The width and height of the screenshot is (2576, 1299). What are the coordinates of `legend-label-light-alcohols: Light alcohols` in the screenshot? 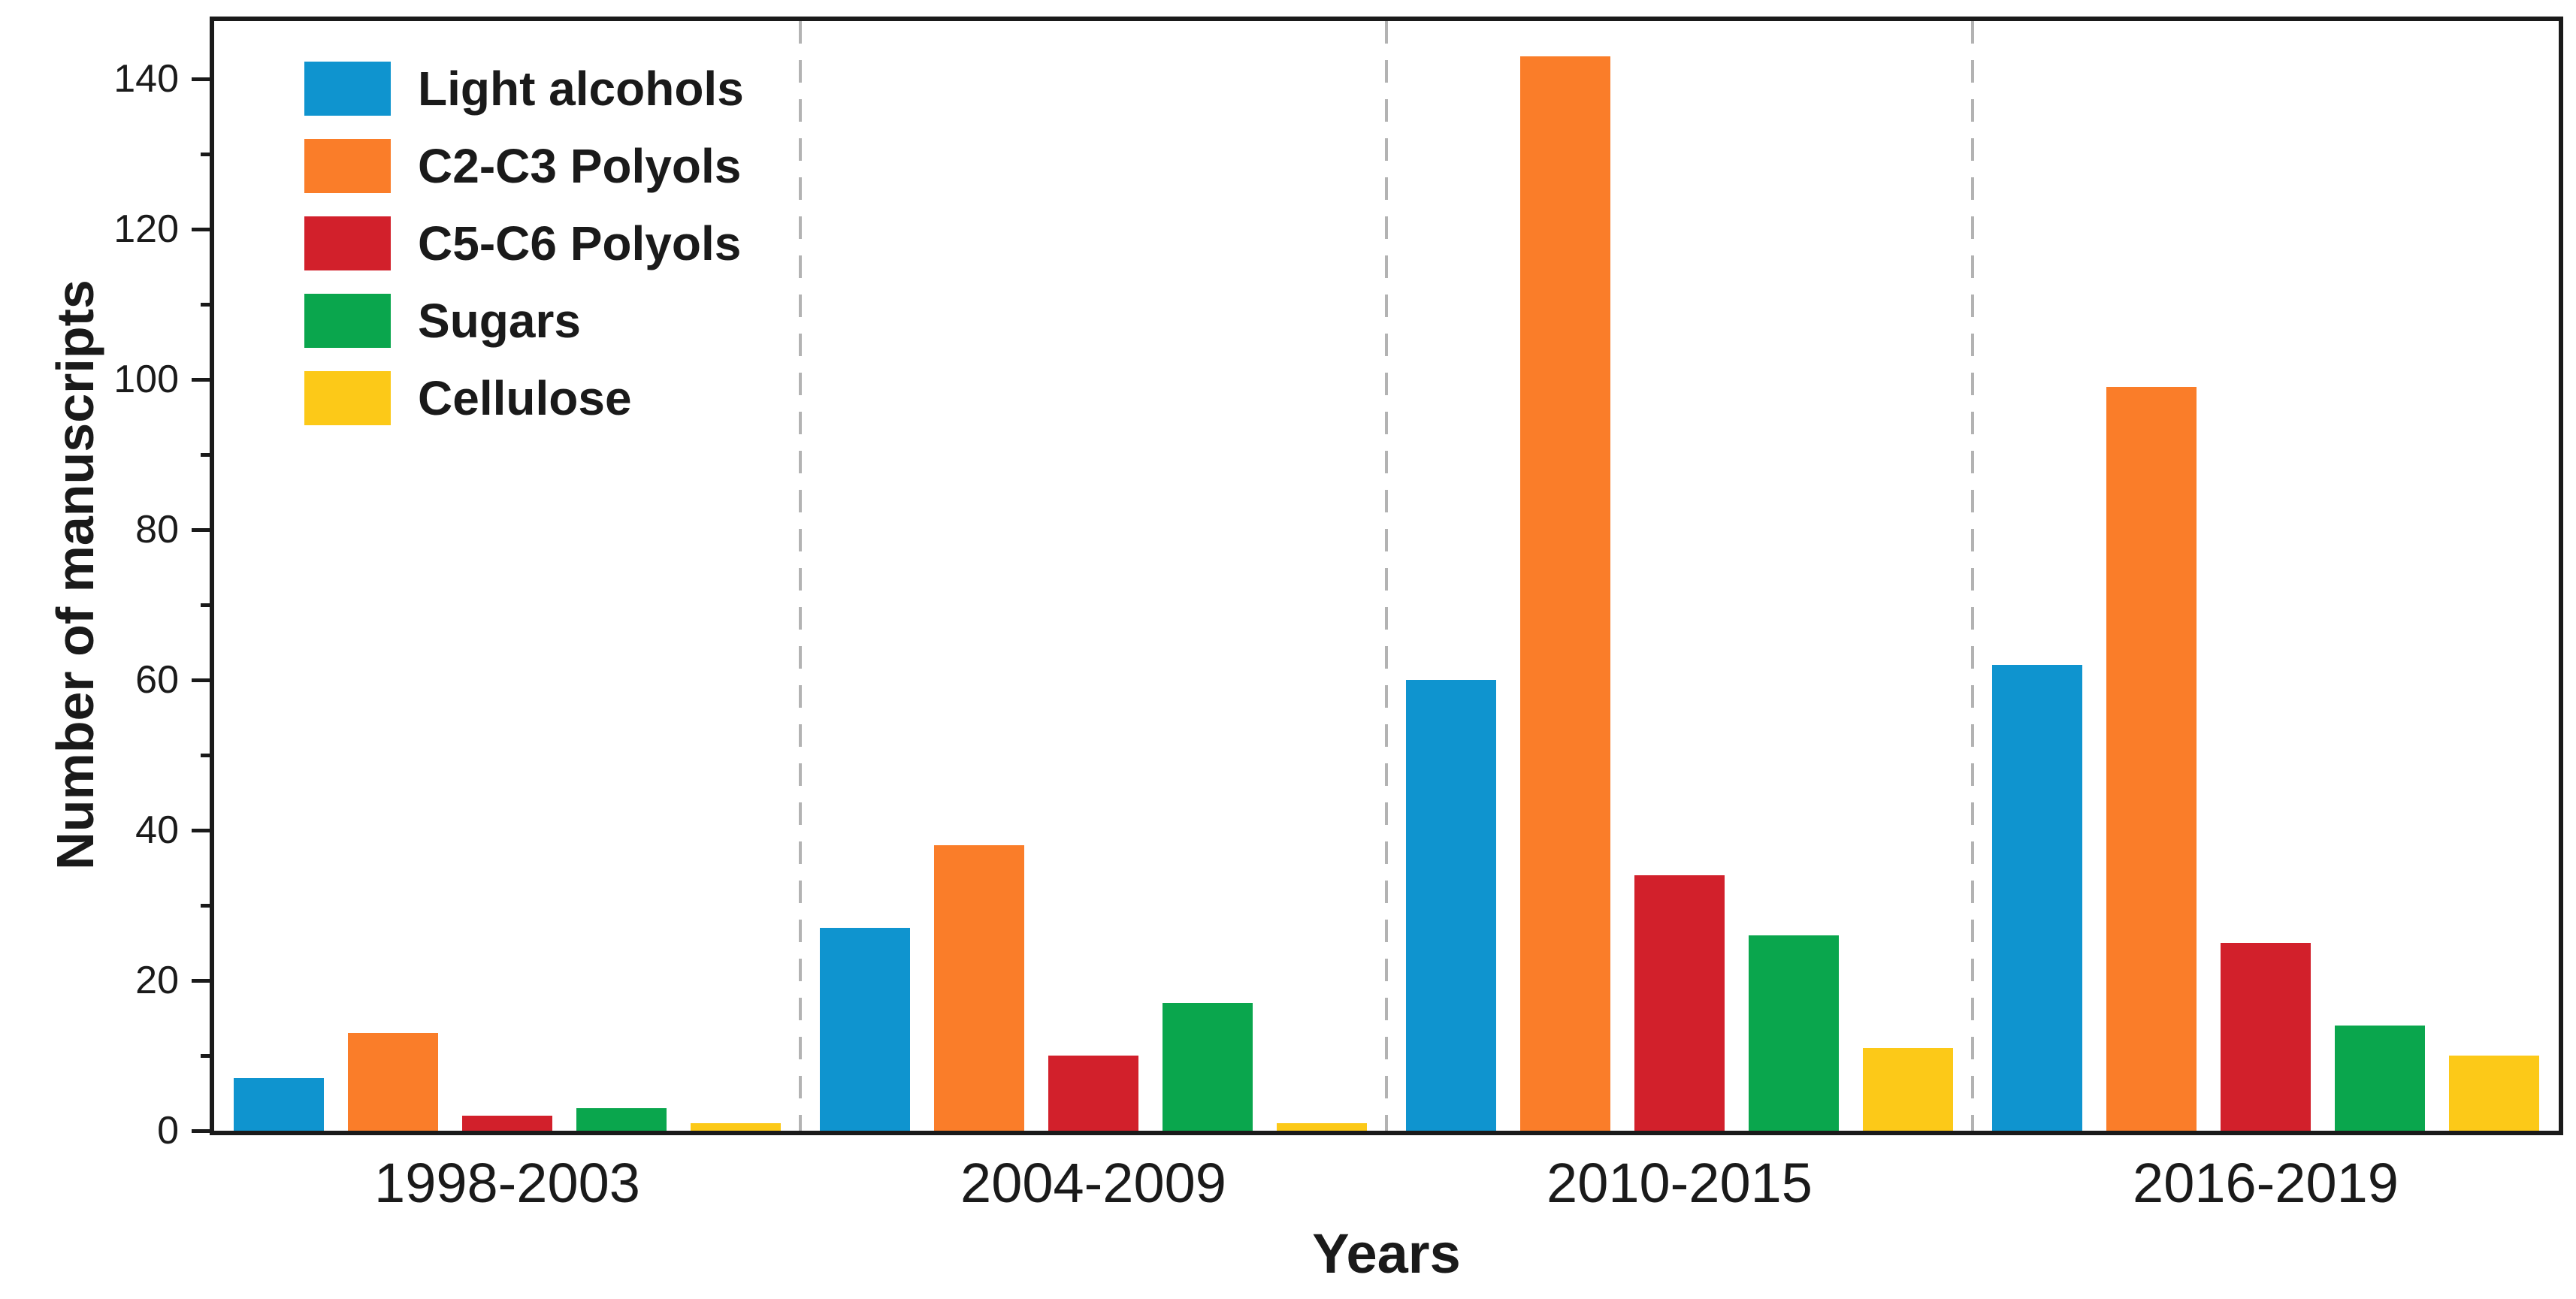 It's located at (581, 89).